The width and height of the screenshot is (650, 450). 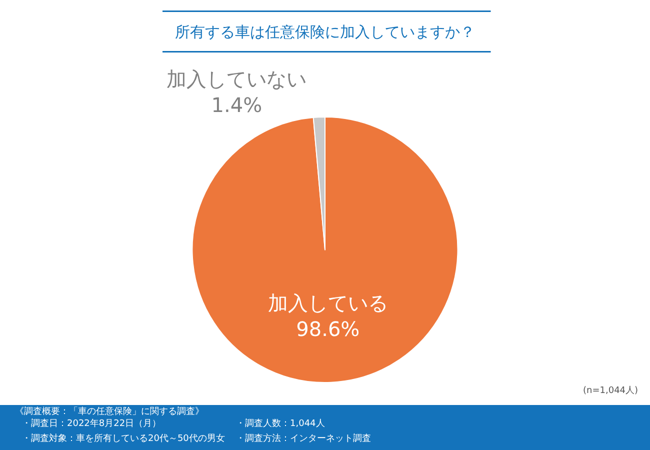 I want to click on text: ・調査方法：インターネット調査, so click(x=303, y=438).